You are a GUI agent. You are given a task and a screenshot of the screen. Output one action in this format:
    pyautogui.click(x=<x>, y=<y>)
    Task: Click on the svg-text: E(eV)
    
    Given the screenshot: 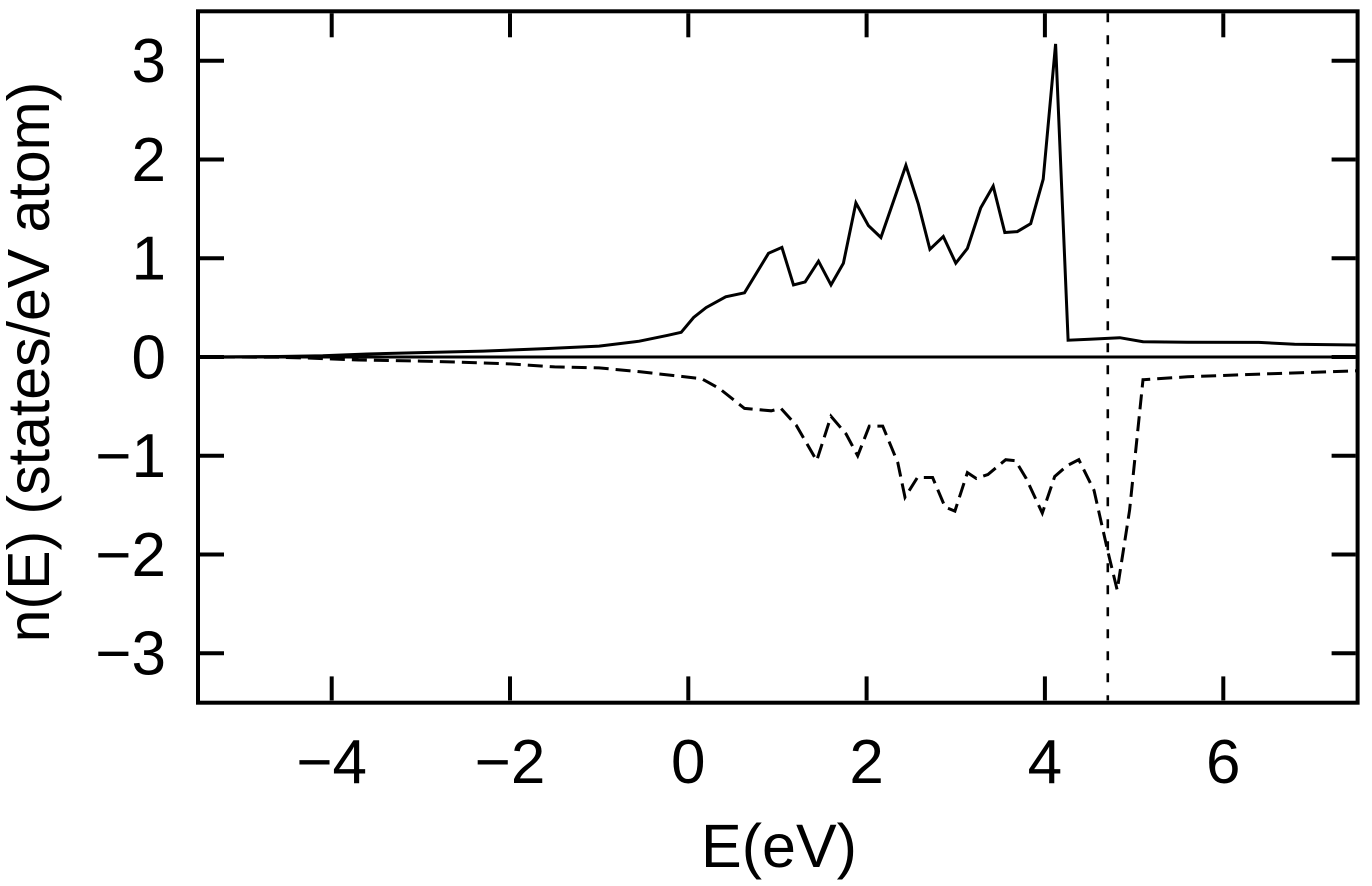 What is the action you would take?
    pyautogui.click(x=779, y=846)
    